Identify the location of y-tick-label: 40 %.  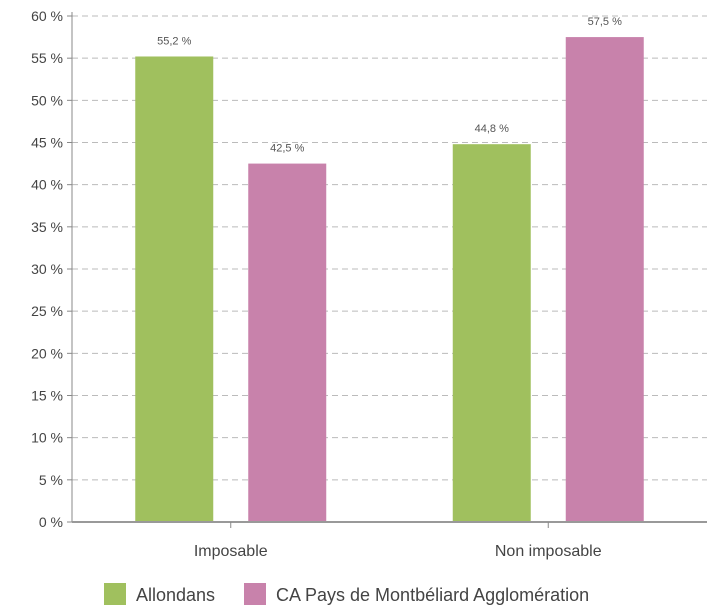
(47, 185).